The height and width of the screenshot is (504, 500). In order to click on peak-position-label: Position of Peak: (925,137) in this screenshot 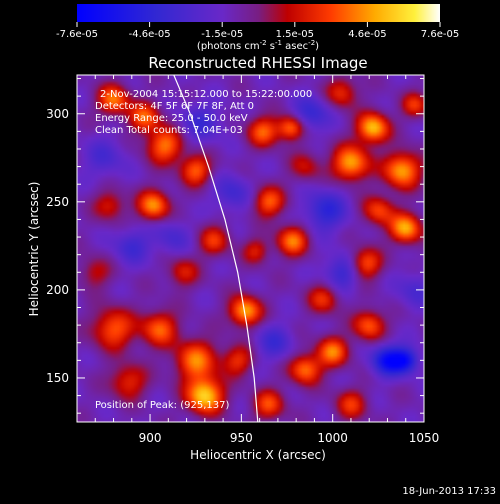, I will do `click(162, 405)`.